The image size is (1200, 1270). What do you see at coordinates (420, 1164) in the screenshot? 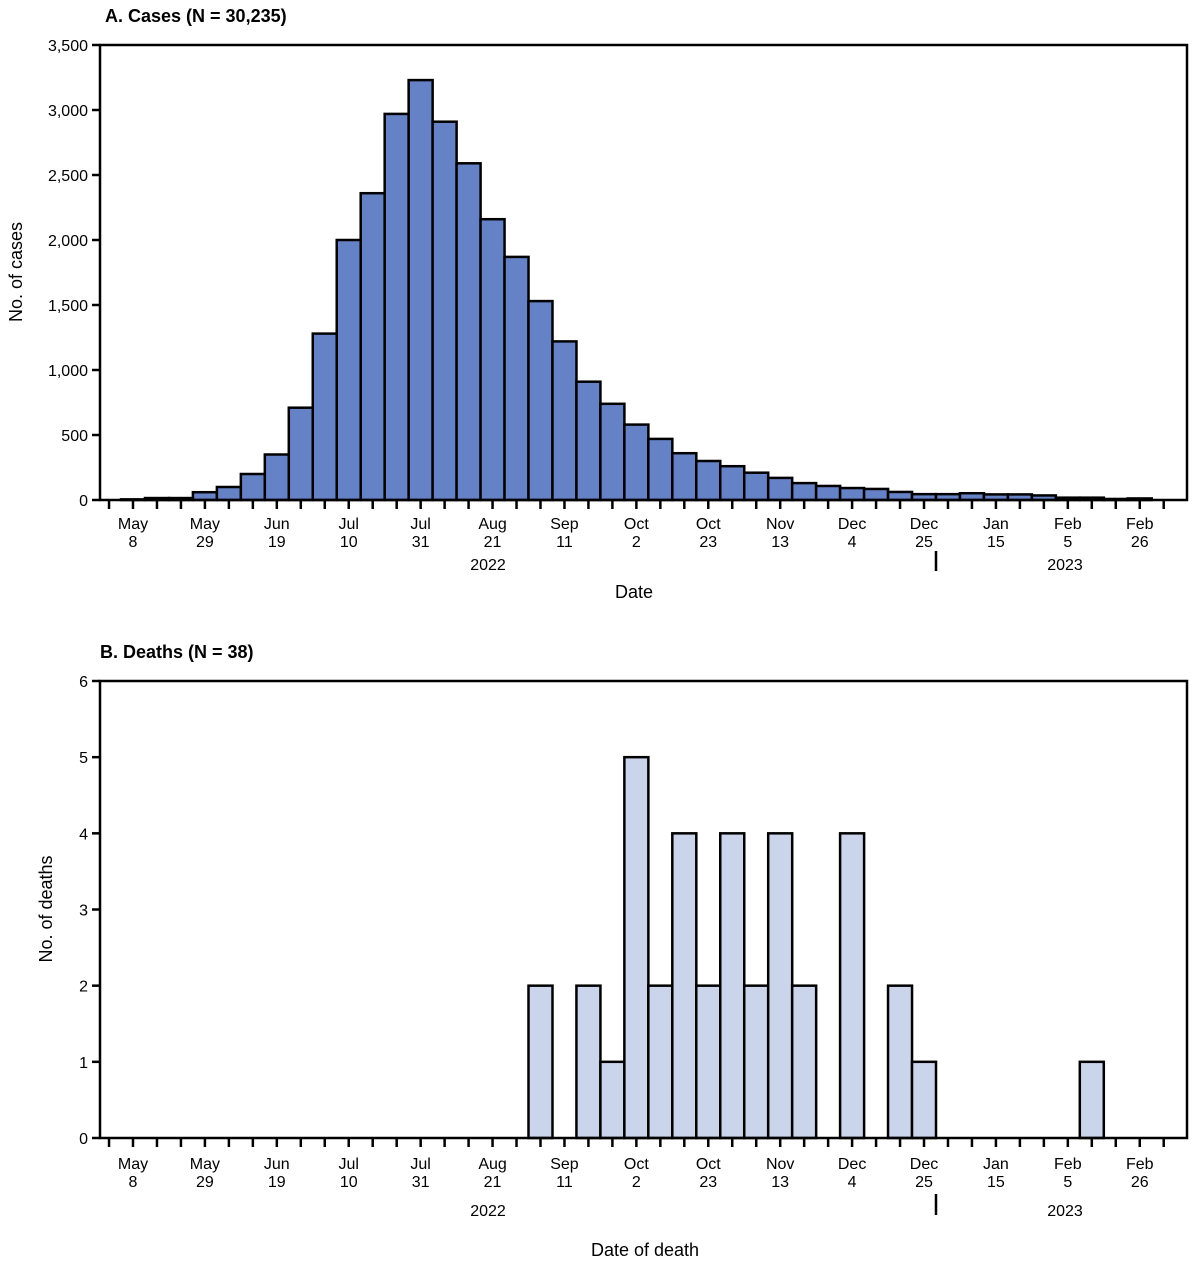
I see `panel-b-xtick-month: Jul` at bounding box center [420, 1164].